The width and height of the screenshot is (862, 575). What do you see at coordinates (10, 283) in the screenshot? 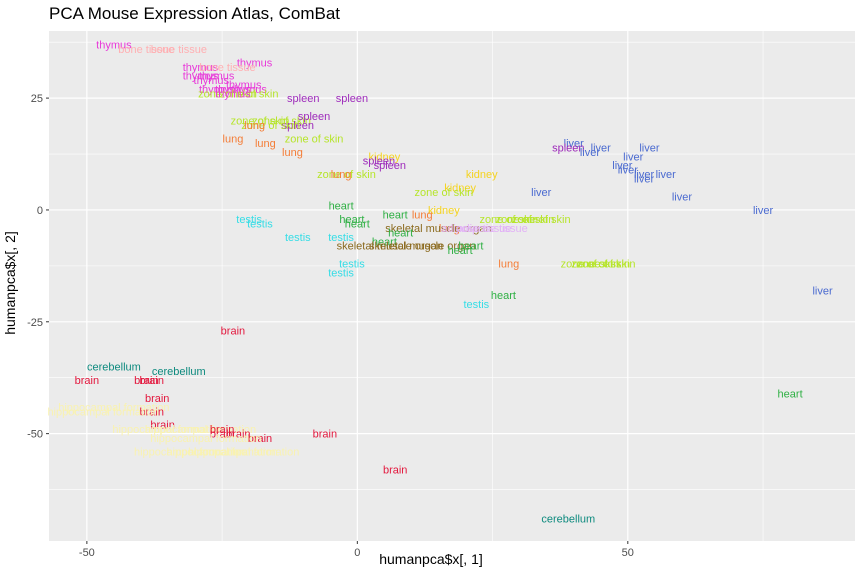
I see `y-axis-title: humanpca$x[, 2]` at bounding box center [10, 283].